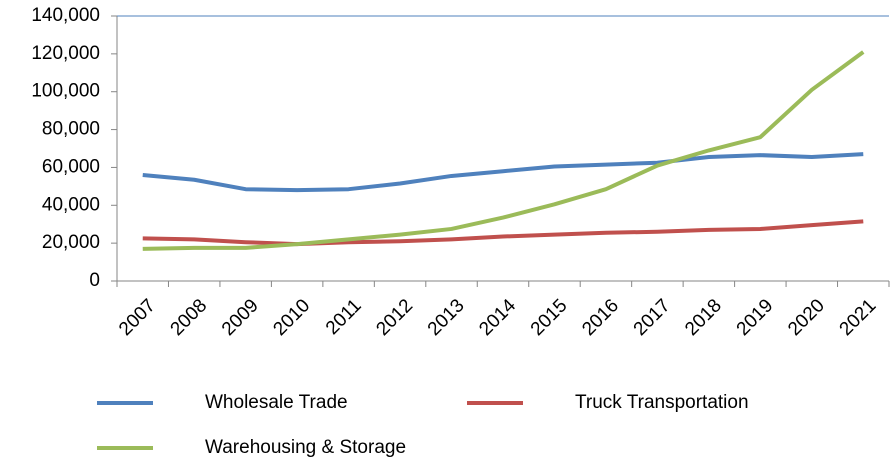 This screenshot has width=891, height=464. What do you see at coordinates (549, 317) in the screenshot?
I see `x-tick-label: 2015` at bounding box center [549, 317].